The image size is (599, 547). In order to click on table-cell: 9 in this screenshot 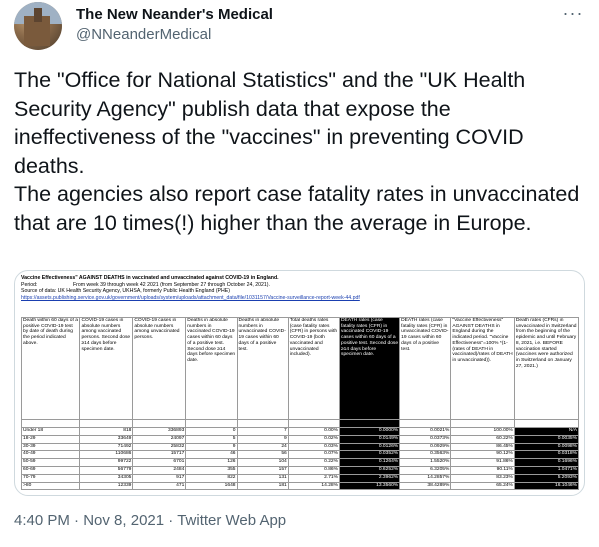, I will do `click(262, 439)`.